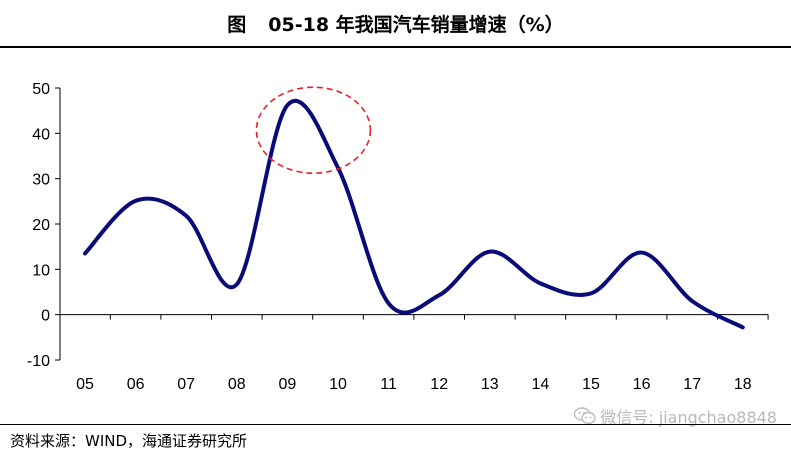  Describe the element at coordinates (41, 89) in the screenshot. I see `y-tick-label: 50` at that location.